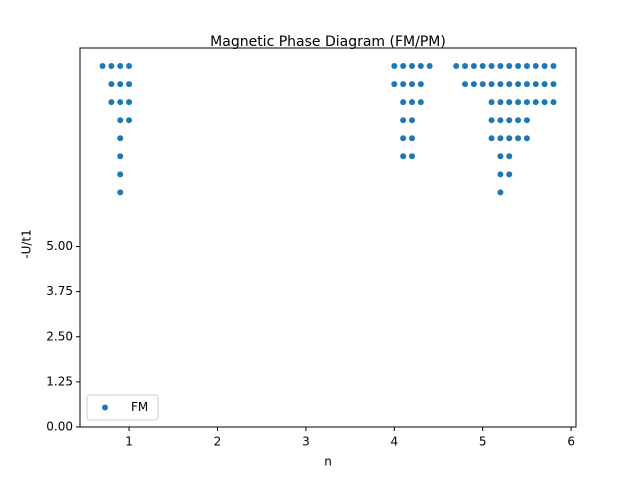 This screenshot has width=640, height=480. I want to click on x-tick-label: 4, so click(394, 442).